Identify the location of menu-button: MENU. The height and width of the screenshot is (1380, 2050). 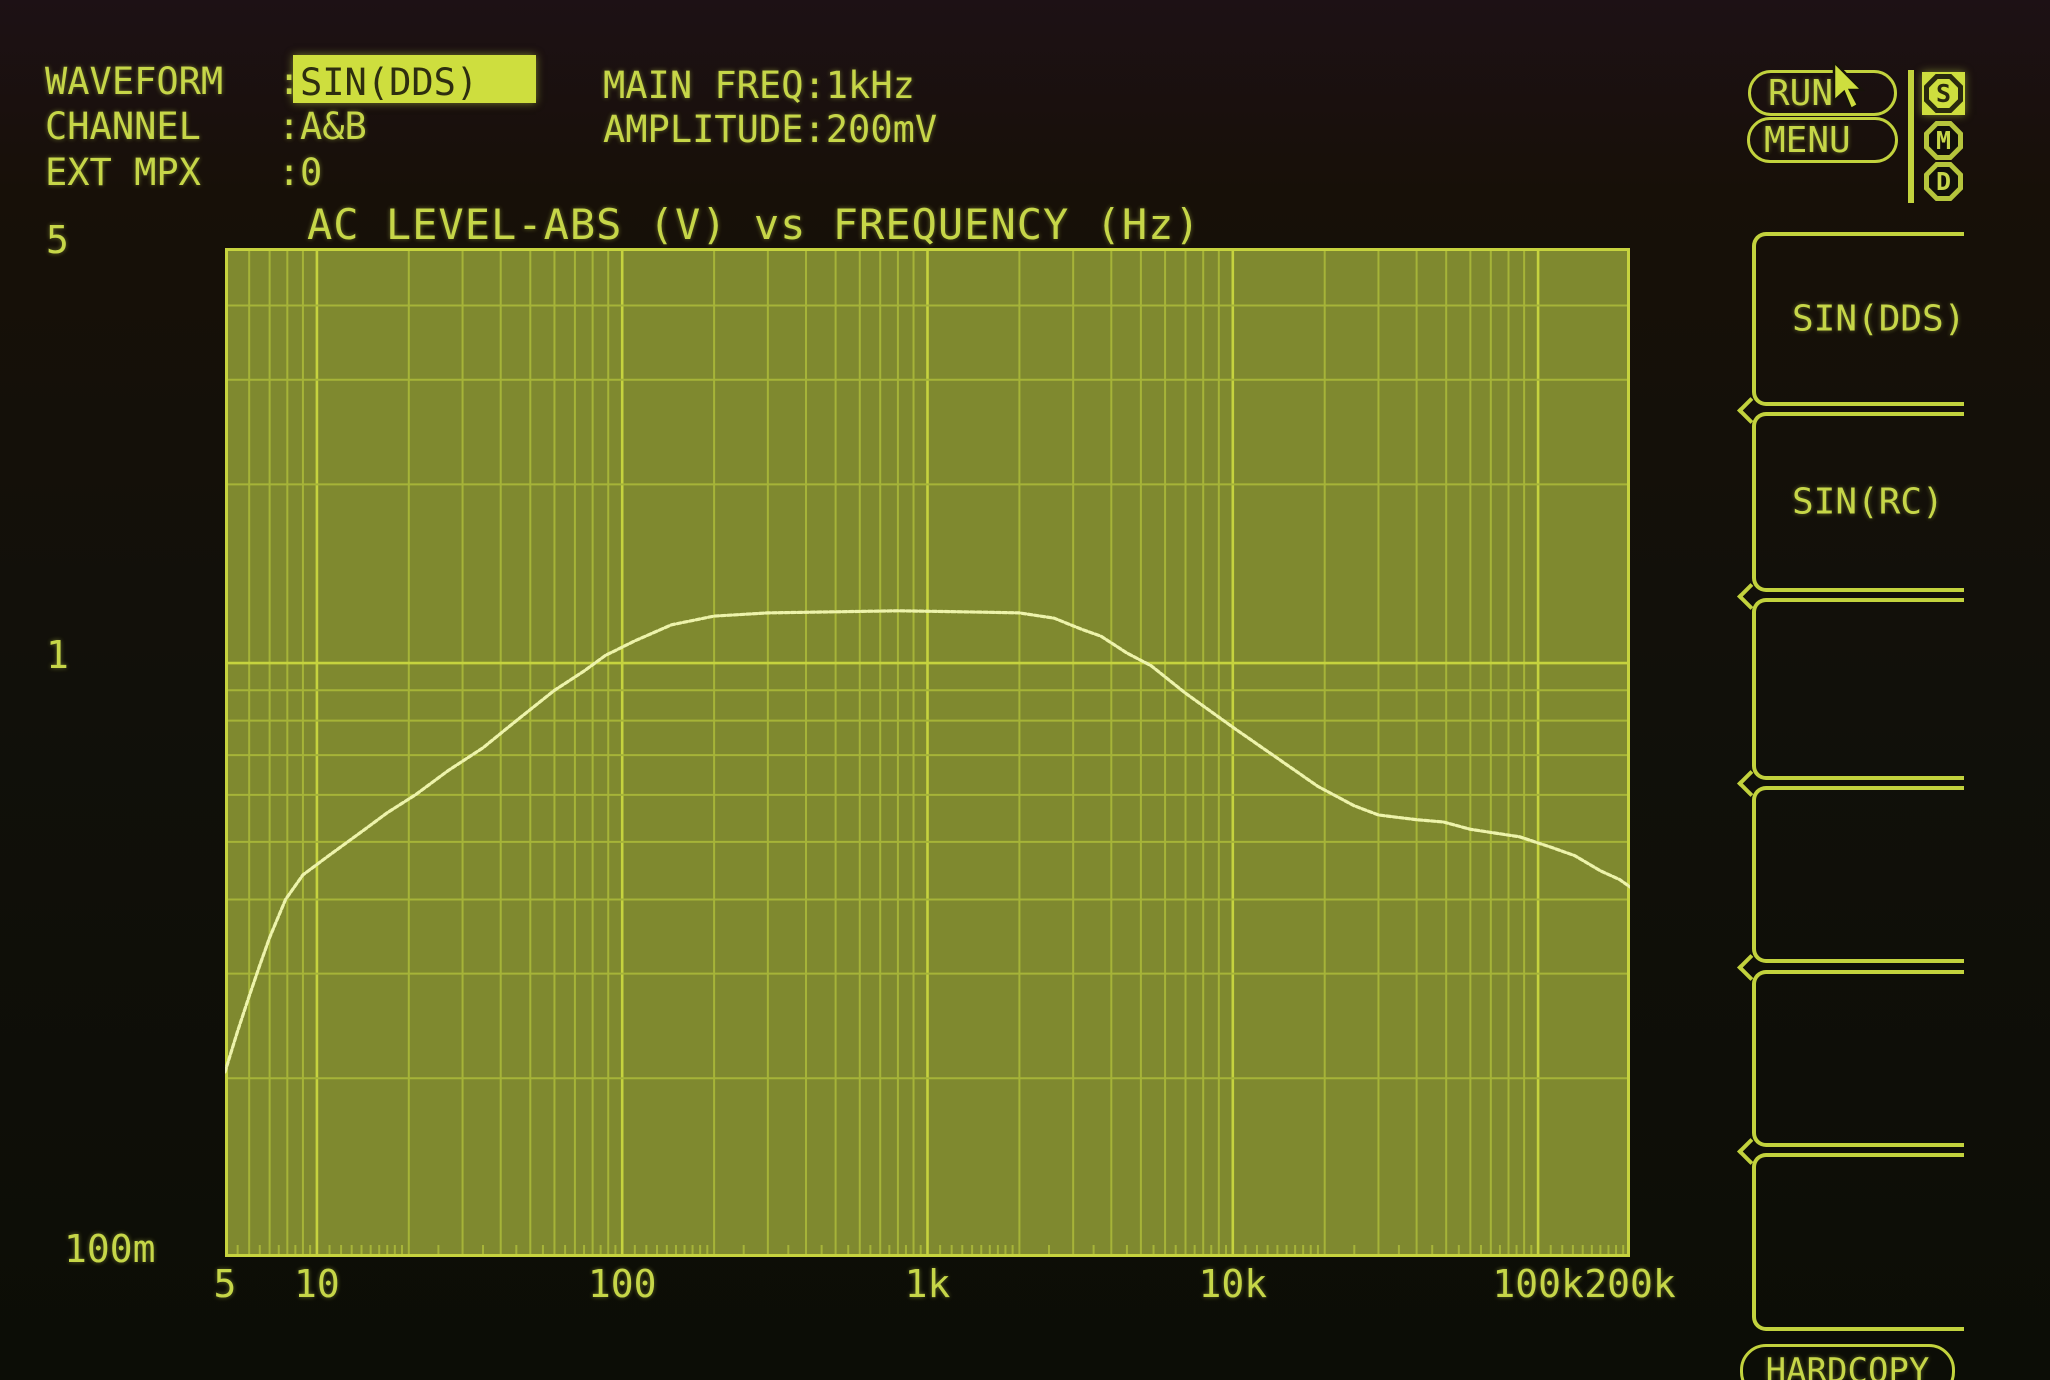
(1822, 140).